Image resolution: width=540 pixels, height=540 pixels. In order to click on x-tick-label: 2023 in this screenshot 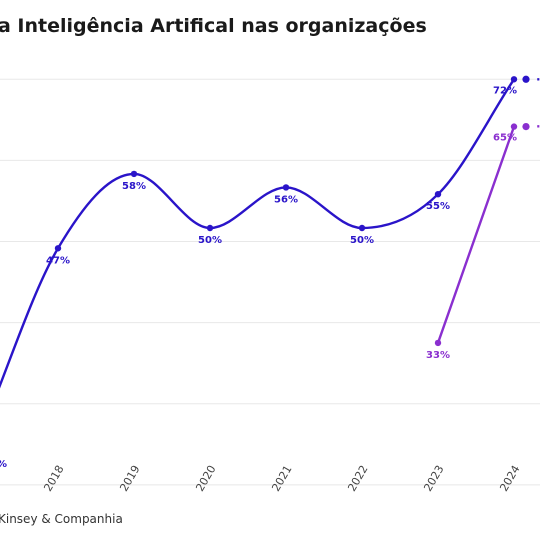, I will do `click(433, 478)`.